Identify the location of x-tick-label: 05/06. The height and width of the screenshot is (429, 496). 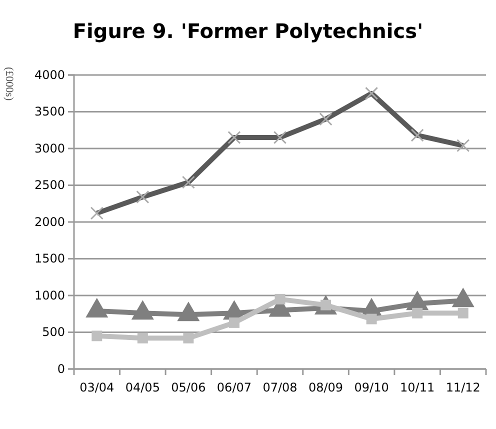
(188, 387).